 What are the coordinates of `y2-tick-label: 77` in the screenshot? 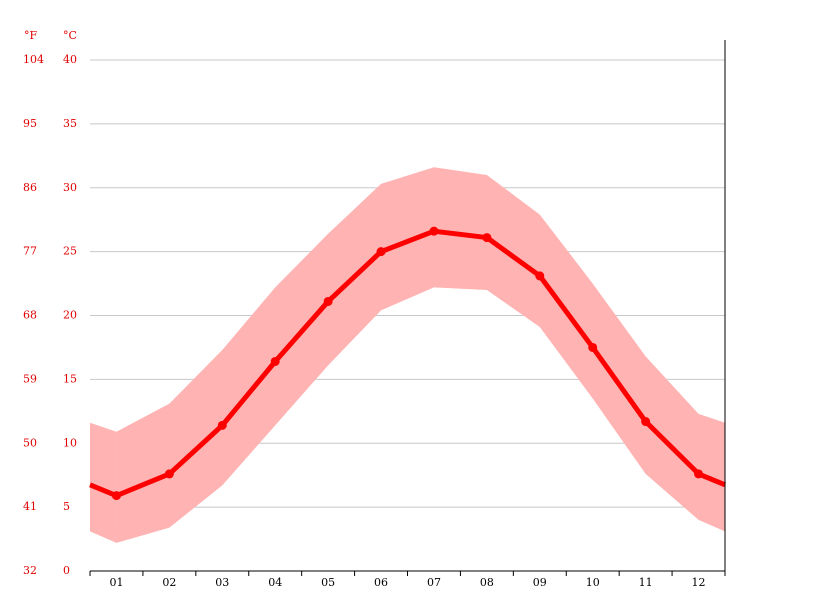 It's located at (30, 251).